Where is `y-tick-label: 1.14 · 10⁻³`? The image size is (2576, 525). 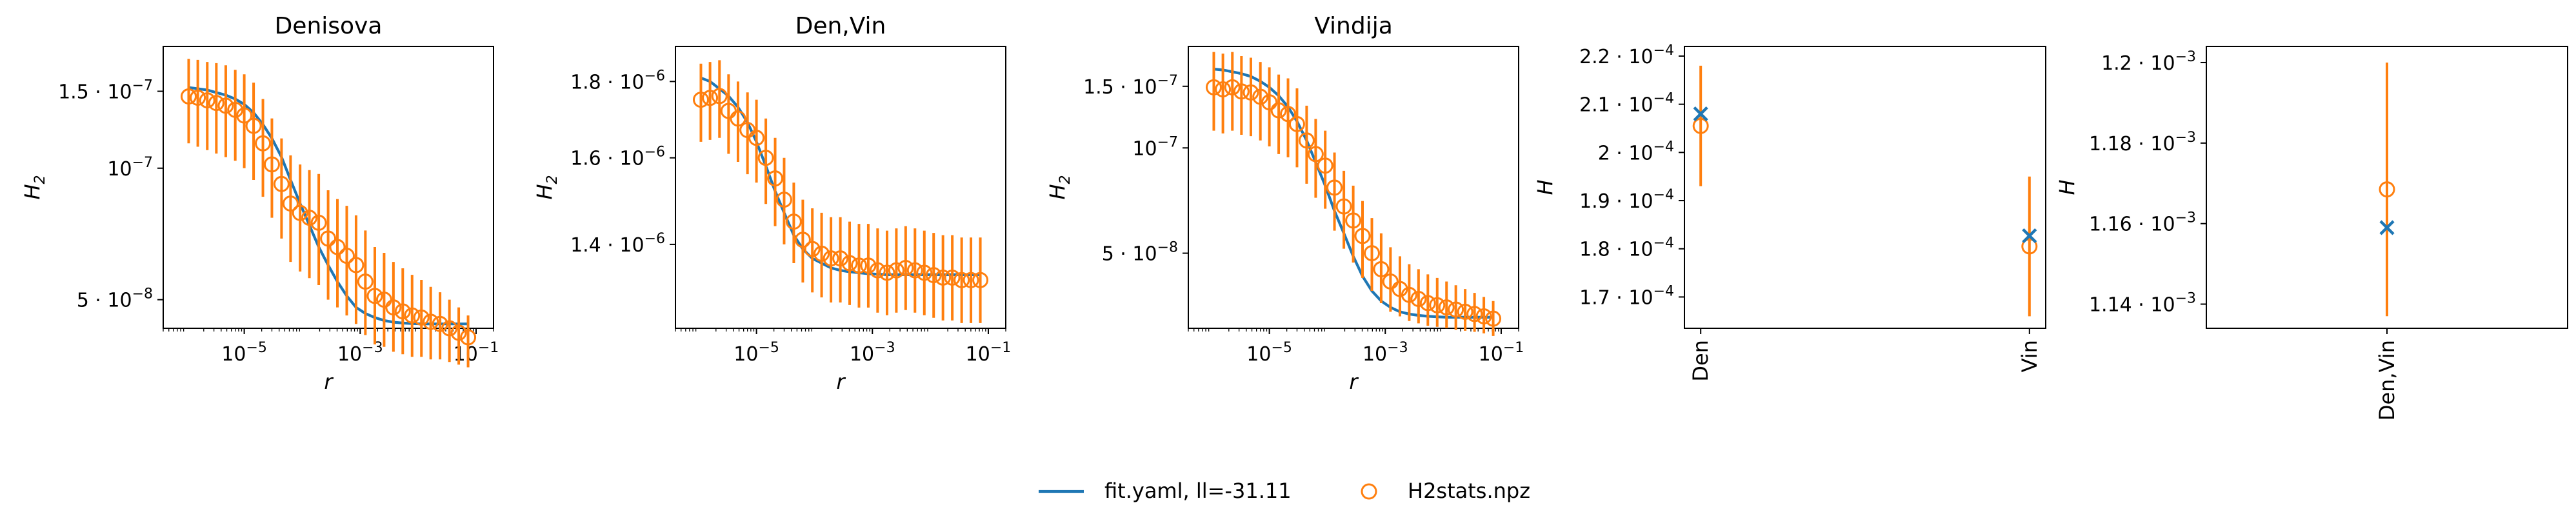
y-tick-label: 1.14 · 10⁻³ is located at coordinates (2142, 304).